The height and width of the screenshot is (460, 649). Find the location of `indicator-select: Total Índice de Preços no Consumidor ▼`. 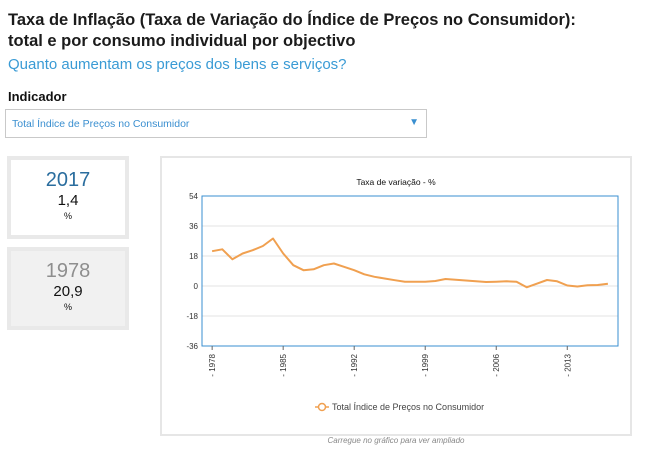

indicator-select: Total Índice de Preços no Consumidor ▼ is located at coordinates (216, 123).